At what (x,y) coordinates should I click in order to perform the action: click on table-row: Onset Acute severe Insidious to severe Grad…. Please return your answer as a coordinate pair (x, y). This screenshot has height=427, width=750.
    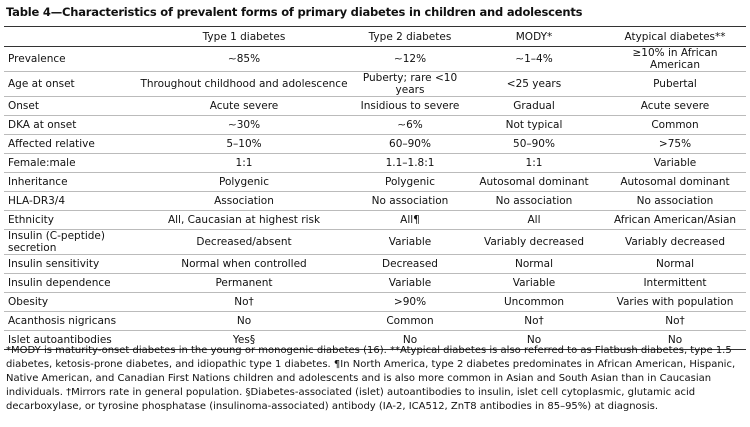
    Looking at the image, I should click on (375, 106).